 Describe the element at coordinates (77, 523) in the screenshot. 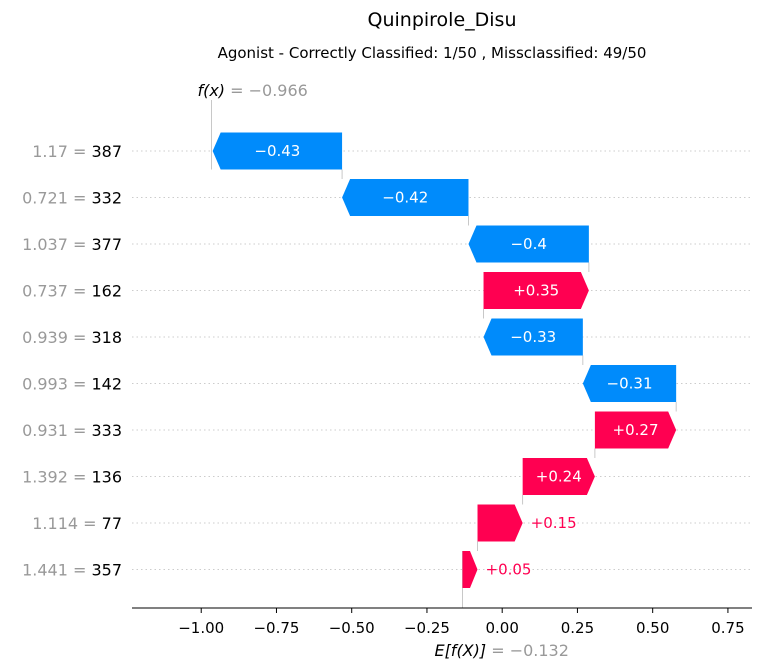

I see `feature-label: 1.114 = 77` at that location.